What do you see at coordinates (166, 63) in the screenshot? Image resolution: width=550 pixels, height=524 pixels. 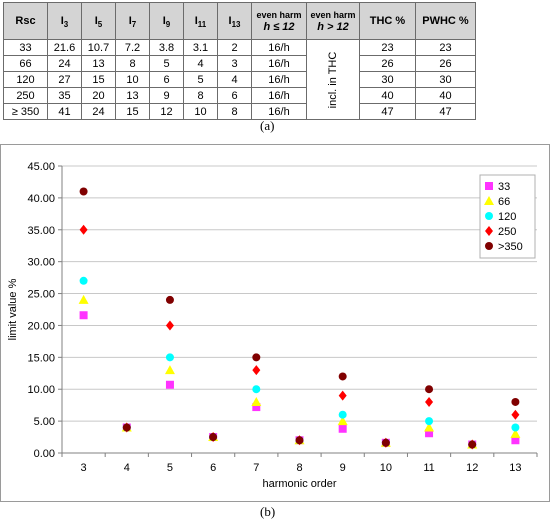 I see `cell-i9: 5` at bounding box center [166, 63].